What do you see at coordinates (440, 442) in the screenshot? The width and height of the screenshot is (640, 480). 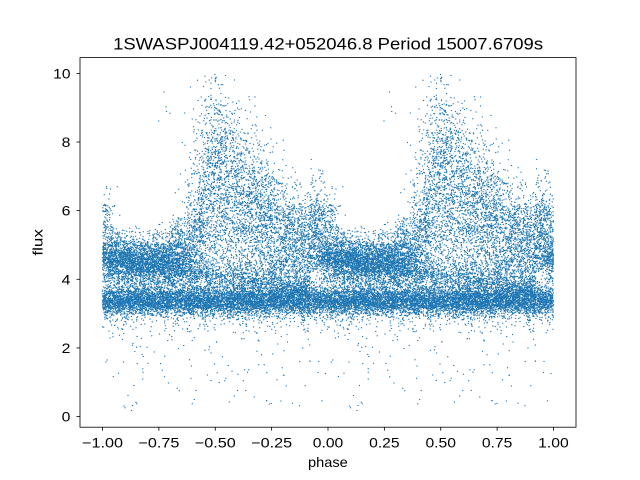 I see `svg-text: 0.50` at bounding box center [440, 442].